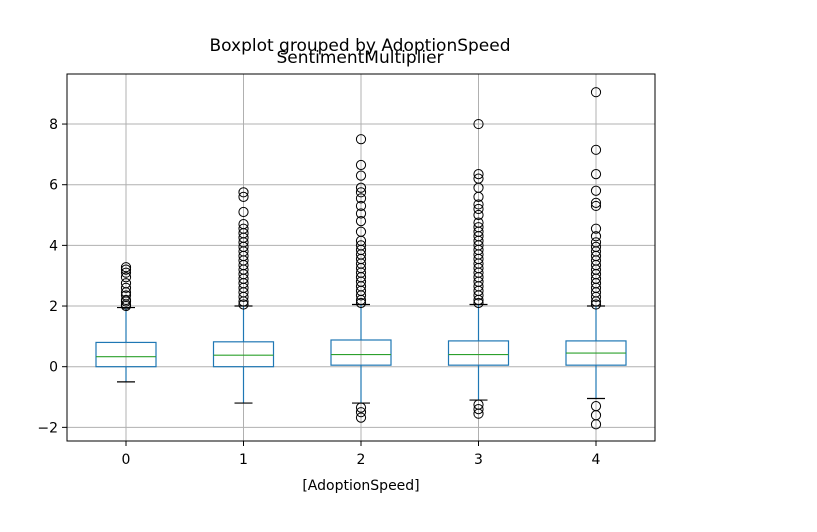  I want to click on y-tick-label: 2, so click(53, 307).